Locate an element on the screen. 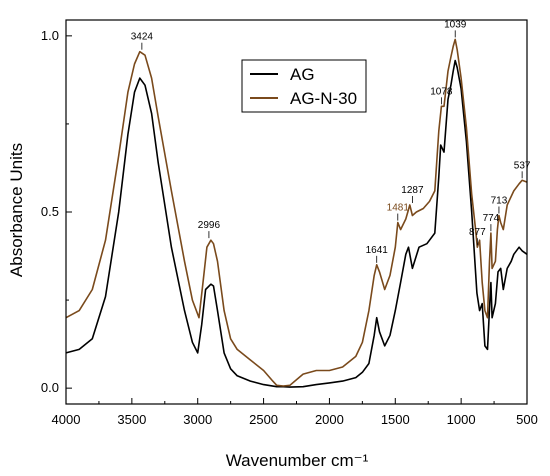  peak-label-877: 877 is located at coordinates (477, 232).